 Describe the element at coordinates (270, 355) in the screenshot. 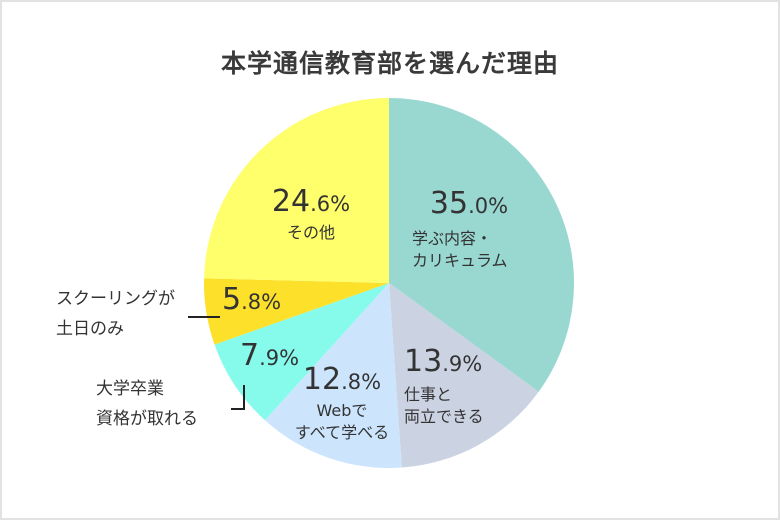

I see `slice-percent-degree: 7.9%` at that location.